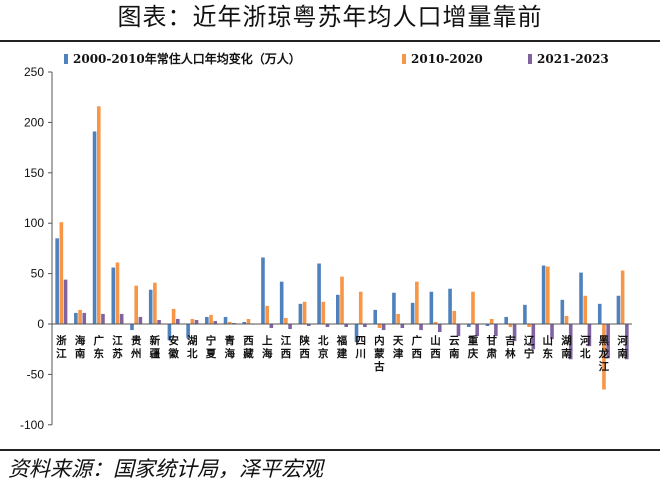  I want to click on y-tick-label: -100, so click(32, 425).